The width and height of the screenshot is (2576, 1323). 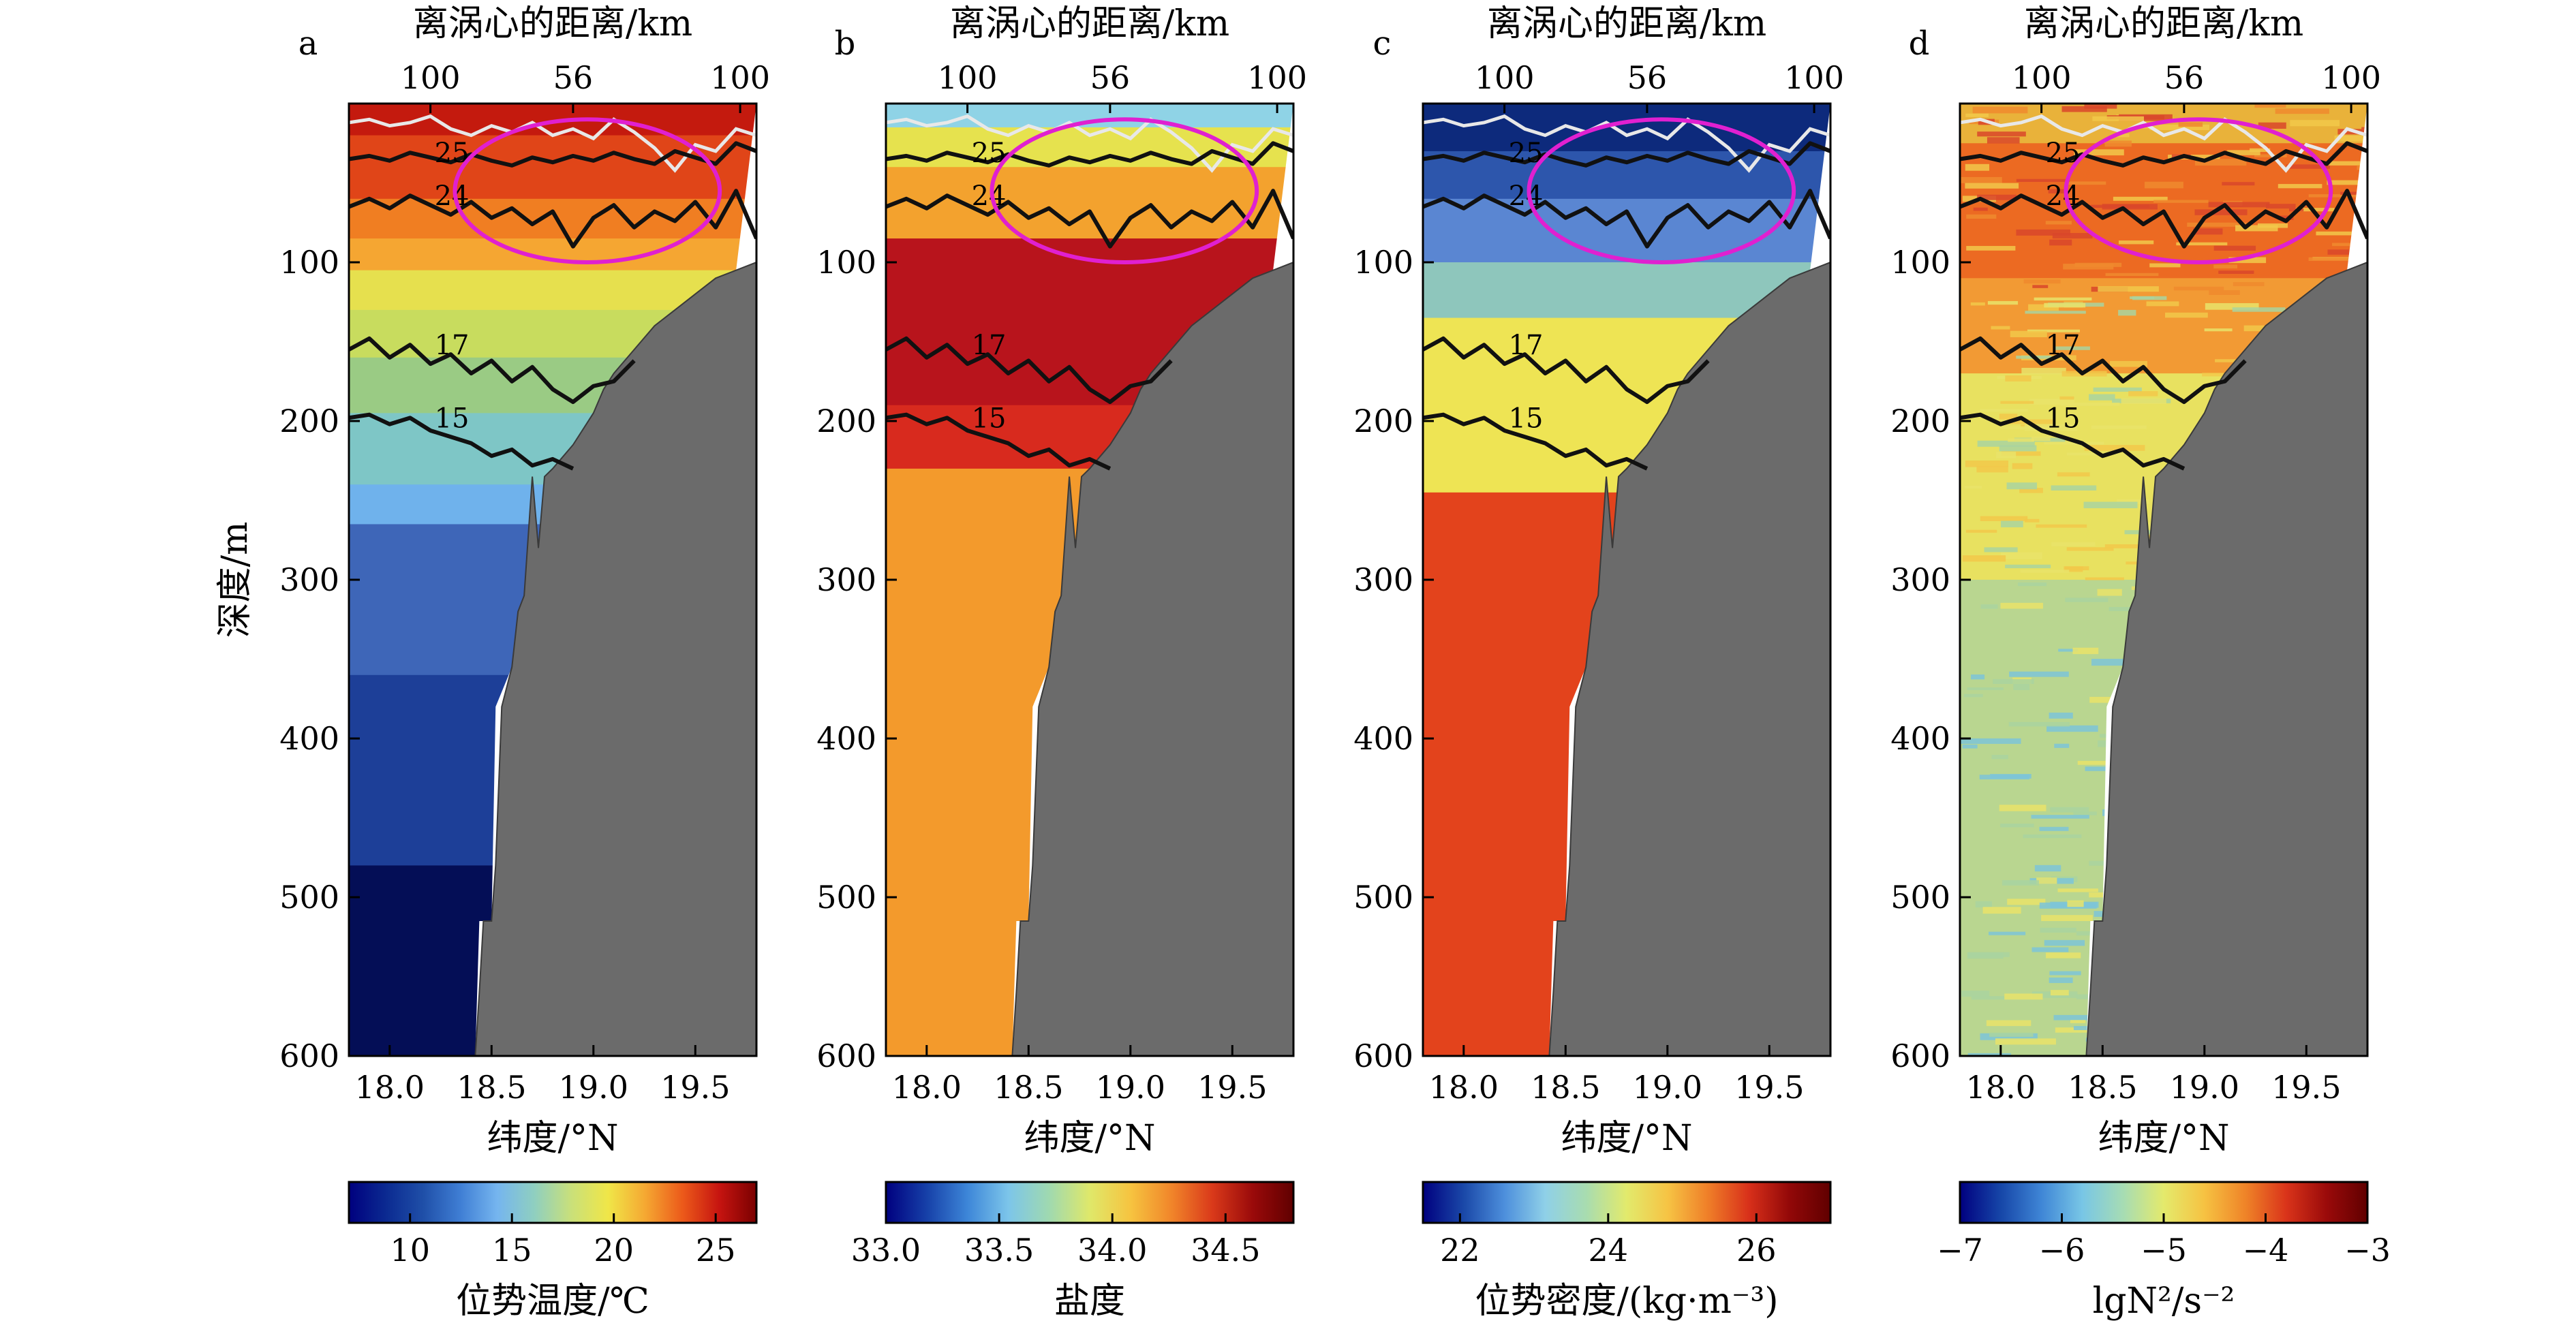 I want to click on contour-label: 15, so click(x=453, y=418).